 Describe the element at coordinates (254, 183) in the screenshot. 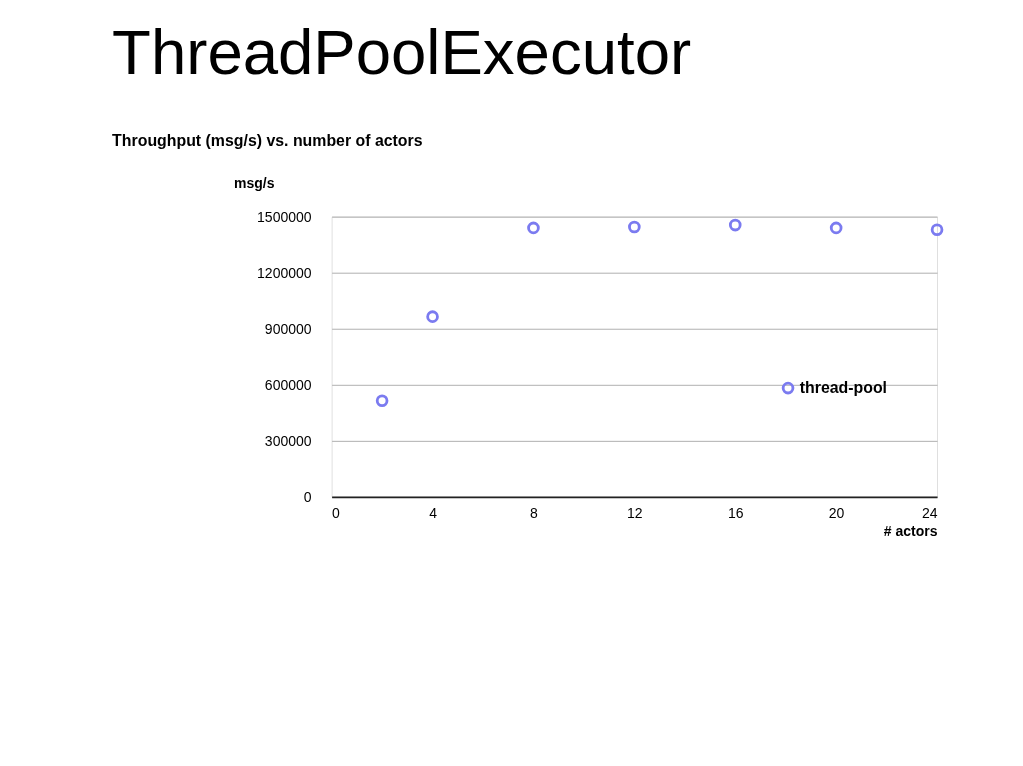

I see `y-axis-title: msg/s` at that location.